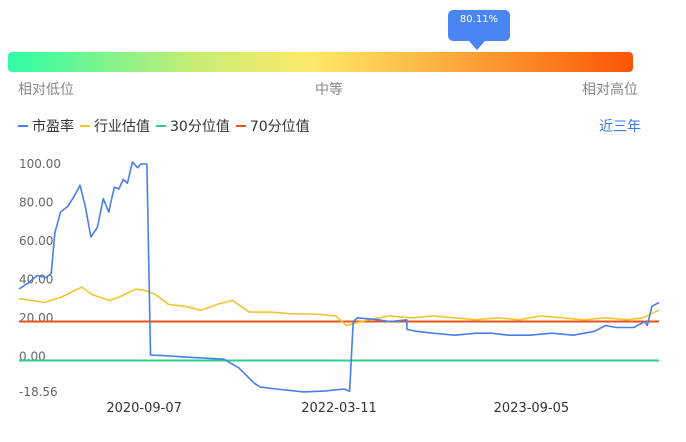 This screenshot has height=442, width=686. Describe the element at coordinates (38, 392) in the screenshot. I see `y-tick-label: -18.56` at that location.